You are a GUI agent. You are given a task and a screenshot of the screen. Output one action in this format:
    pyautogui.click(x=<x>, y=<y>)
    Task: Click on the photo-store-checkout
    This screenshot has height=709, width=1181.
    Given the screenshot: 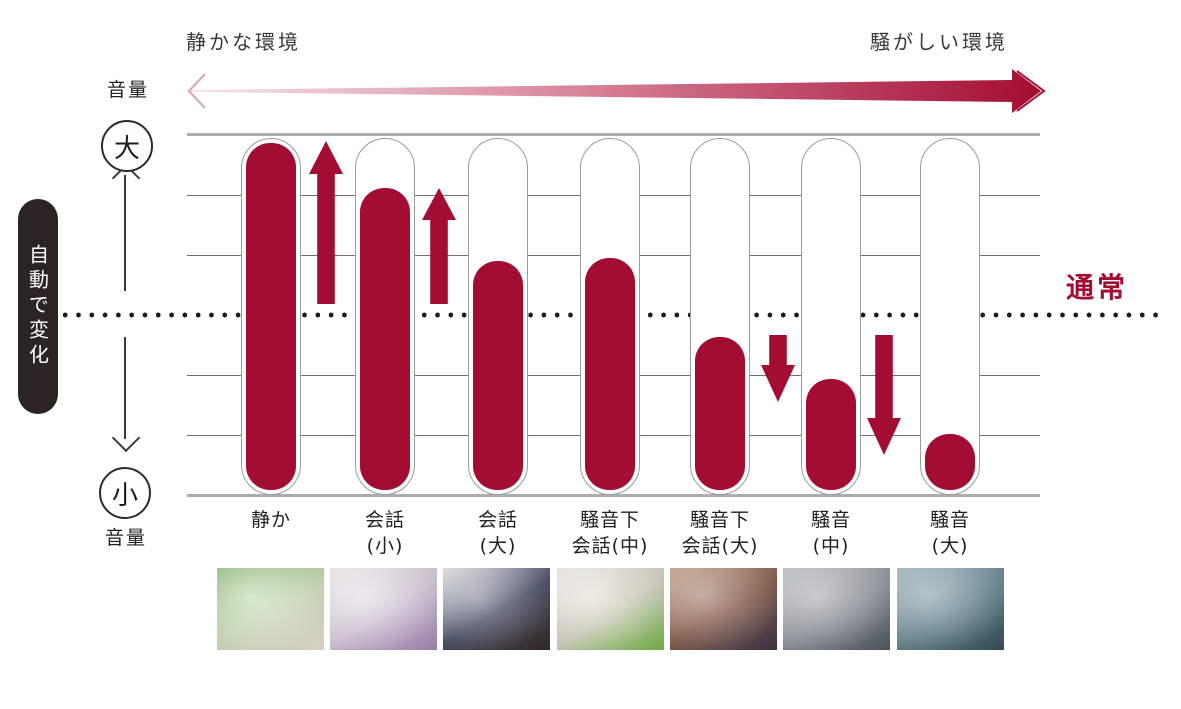 What is the action you would take?
    pyautogui.click(x=610, y=609)
    